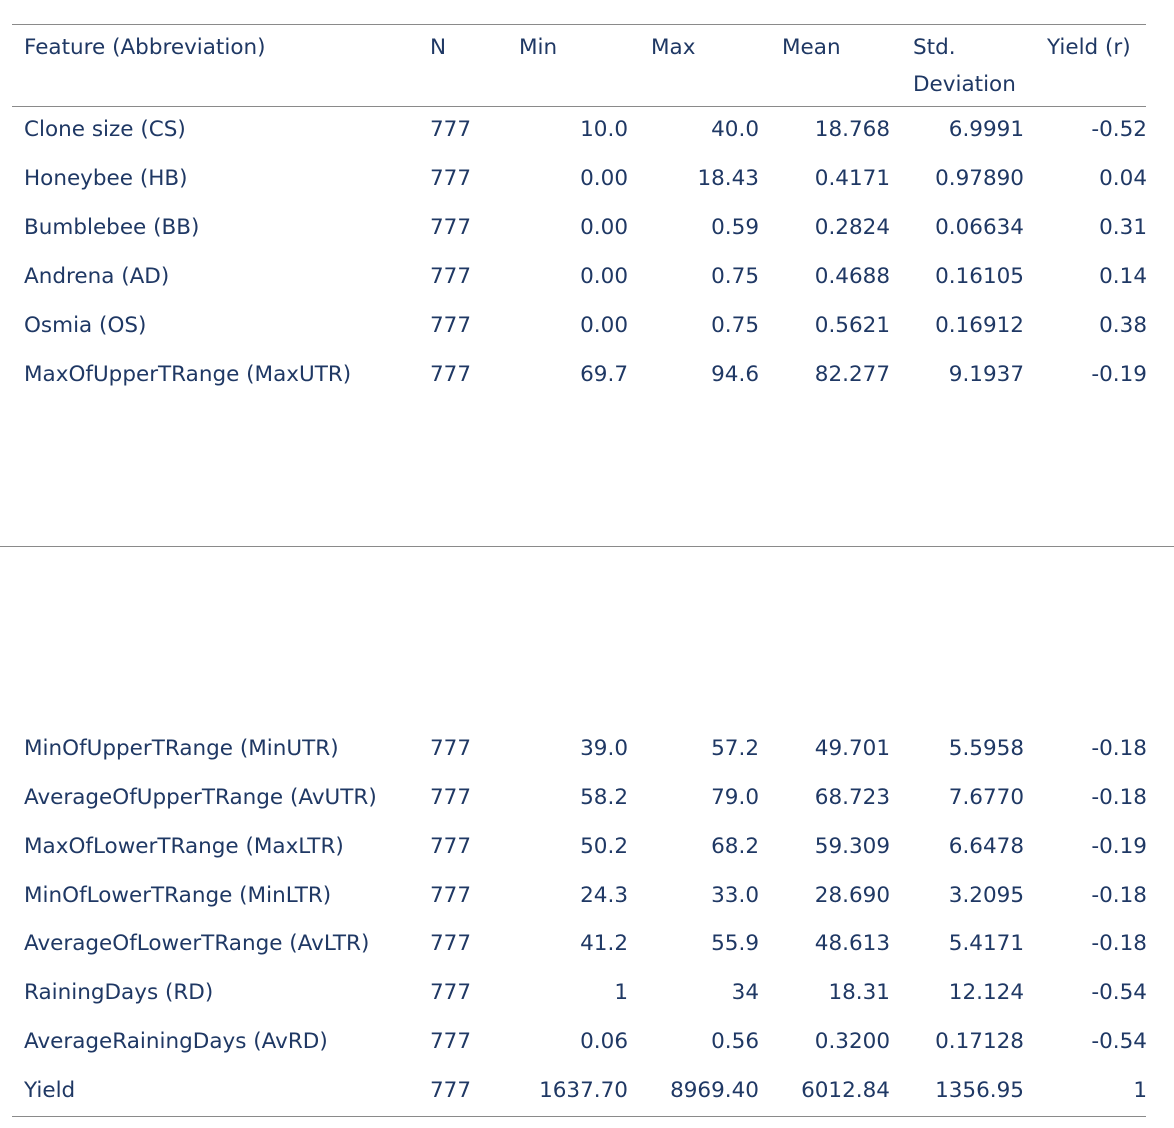 The width and height of the screenshot is (1174, 1128). I want to click on cell-feature: MaxOfLowerTRange (MaxLTR), so click(184, 846).